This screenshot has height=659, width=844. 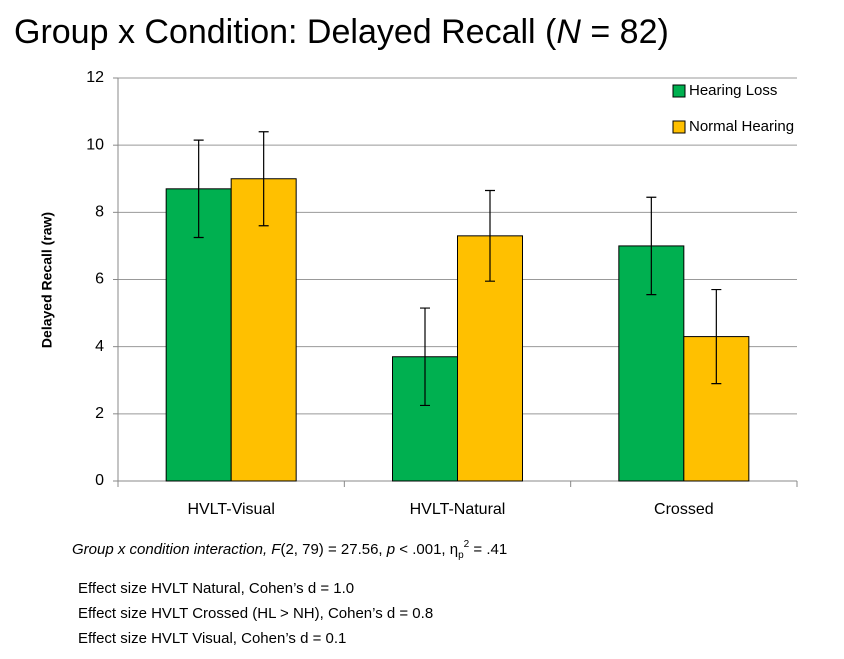 What do you see at coordinates (488, 549) in the screenshot?
I see `annotation-part: = .41` at bounding box center [488, 549].